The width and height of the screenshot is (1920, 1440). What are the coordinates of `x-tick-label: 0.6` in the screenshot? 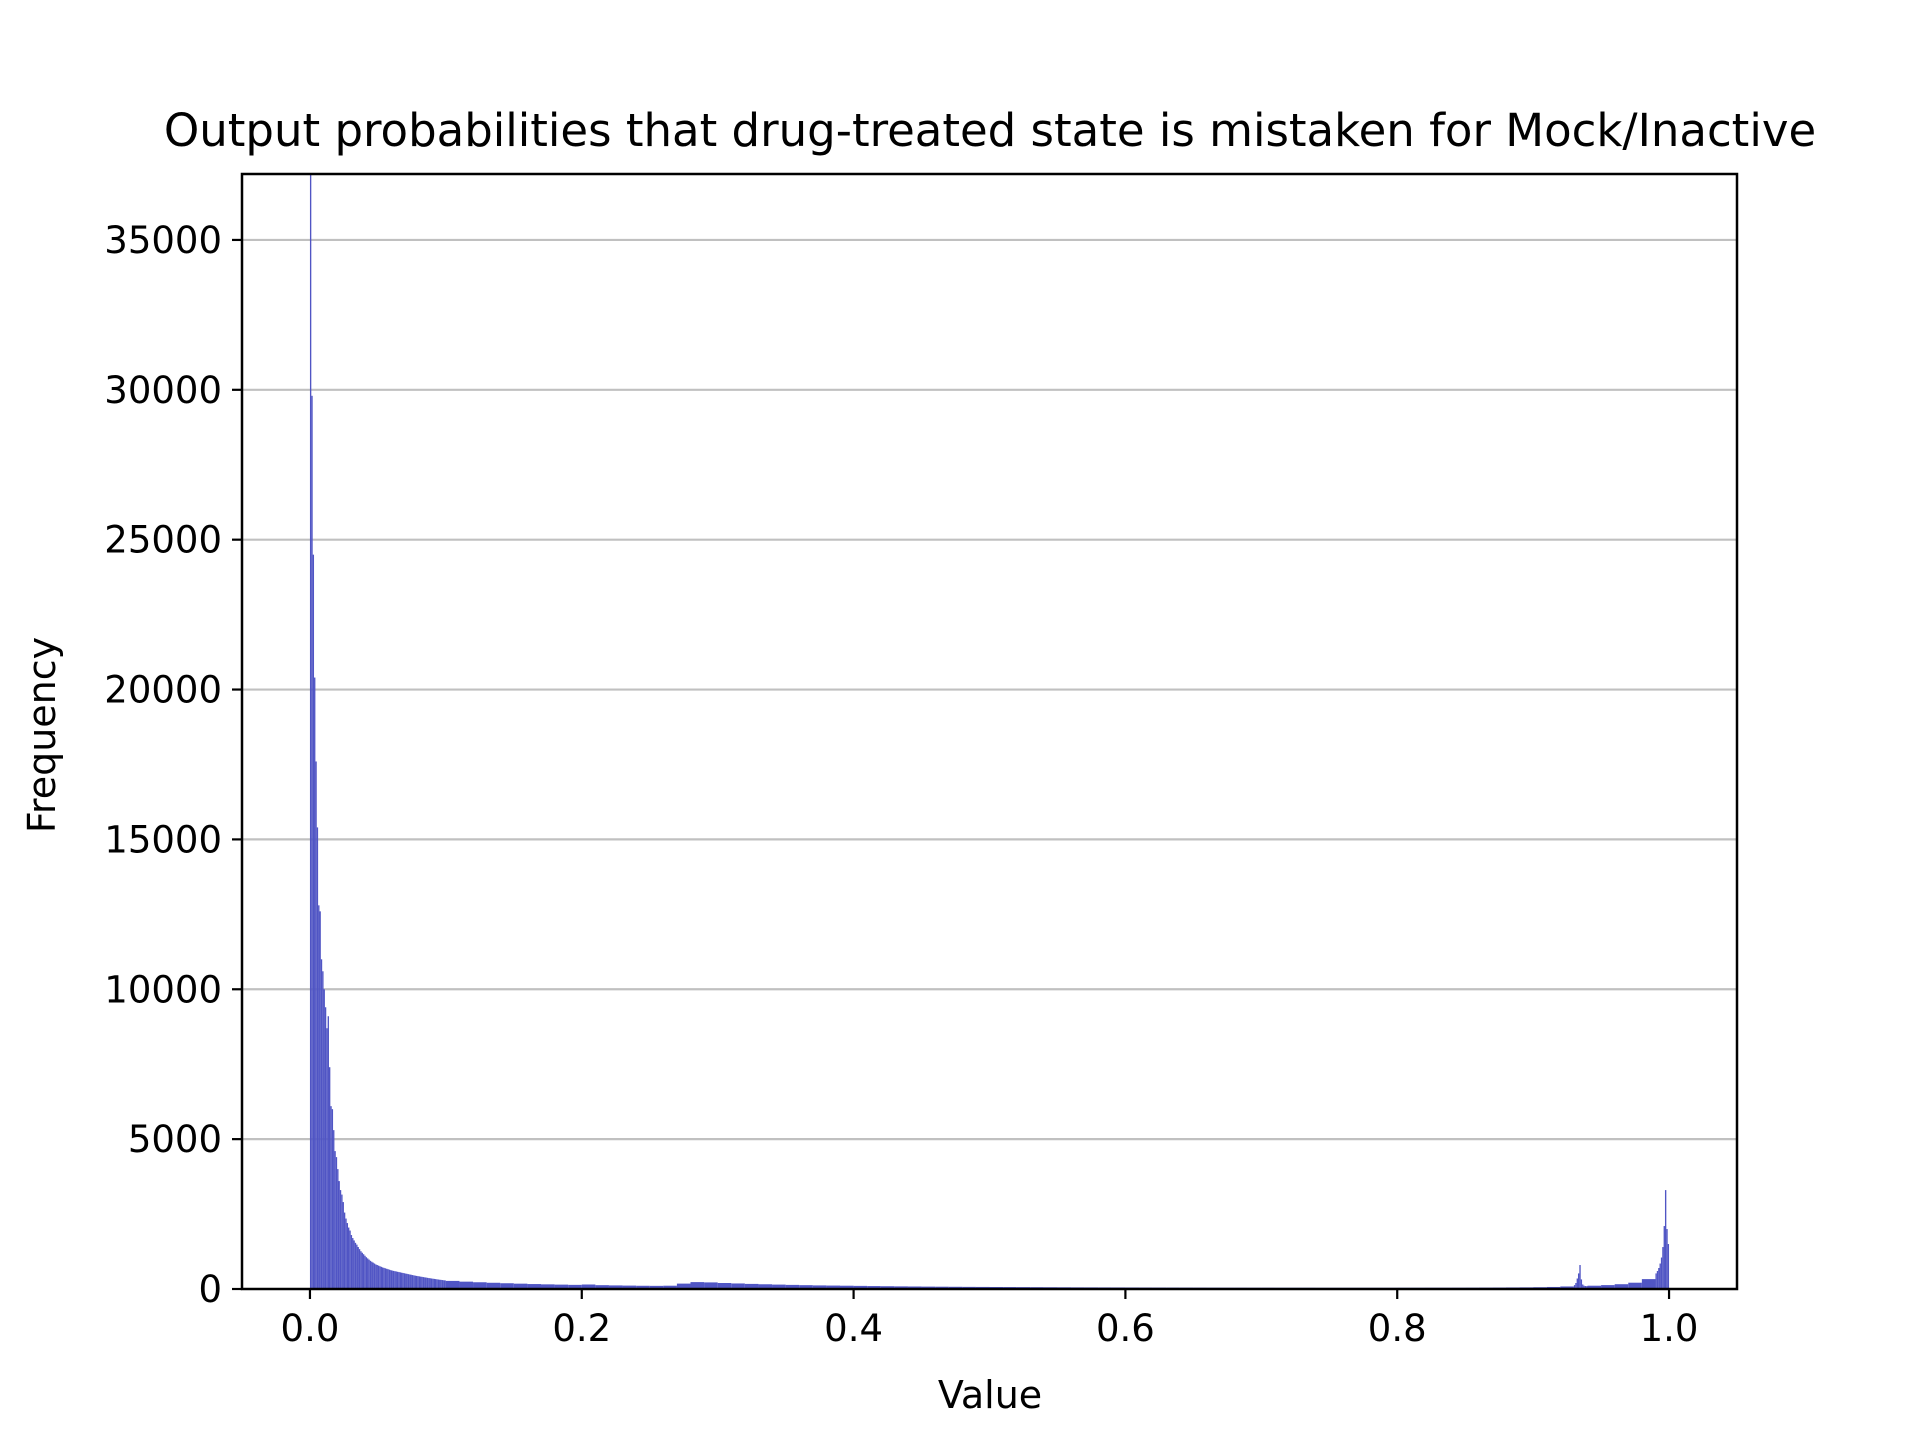 It's located at (1125, 1328).